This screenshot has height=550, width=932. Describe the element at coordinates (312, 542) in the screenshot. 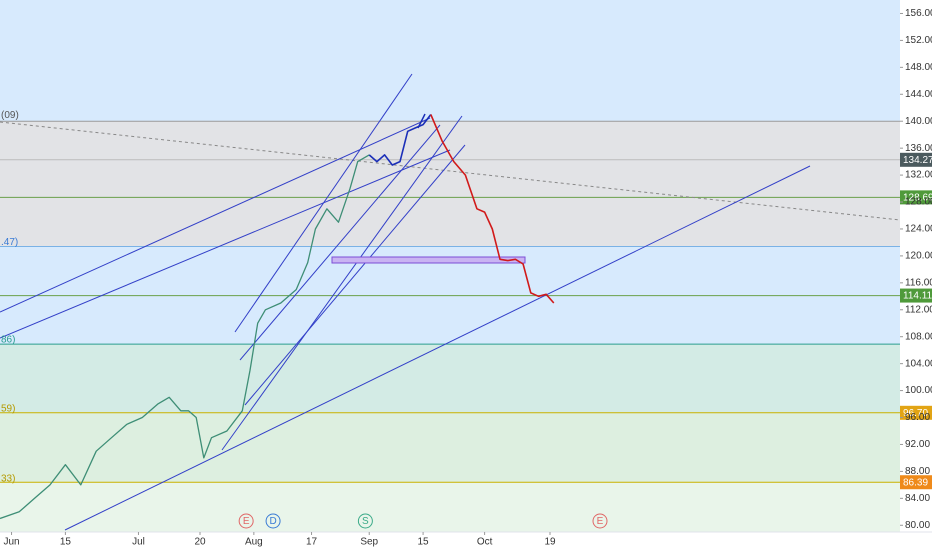

I see `x-tick-label: 17` at that location.